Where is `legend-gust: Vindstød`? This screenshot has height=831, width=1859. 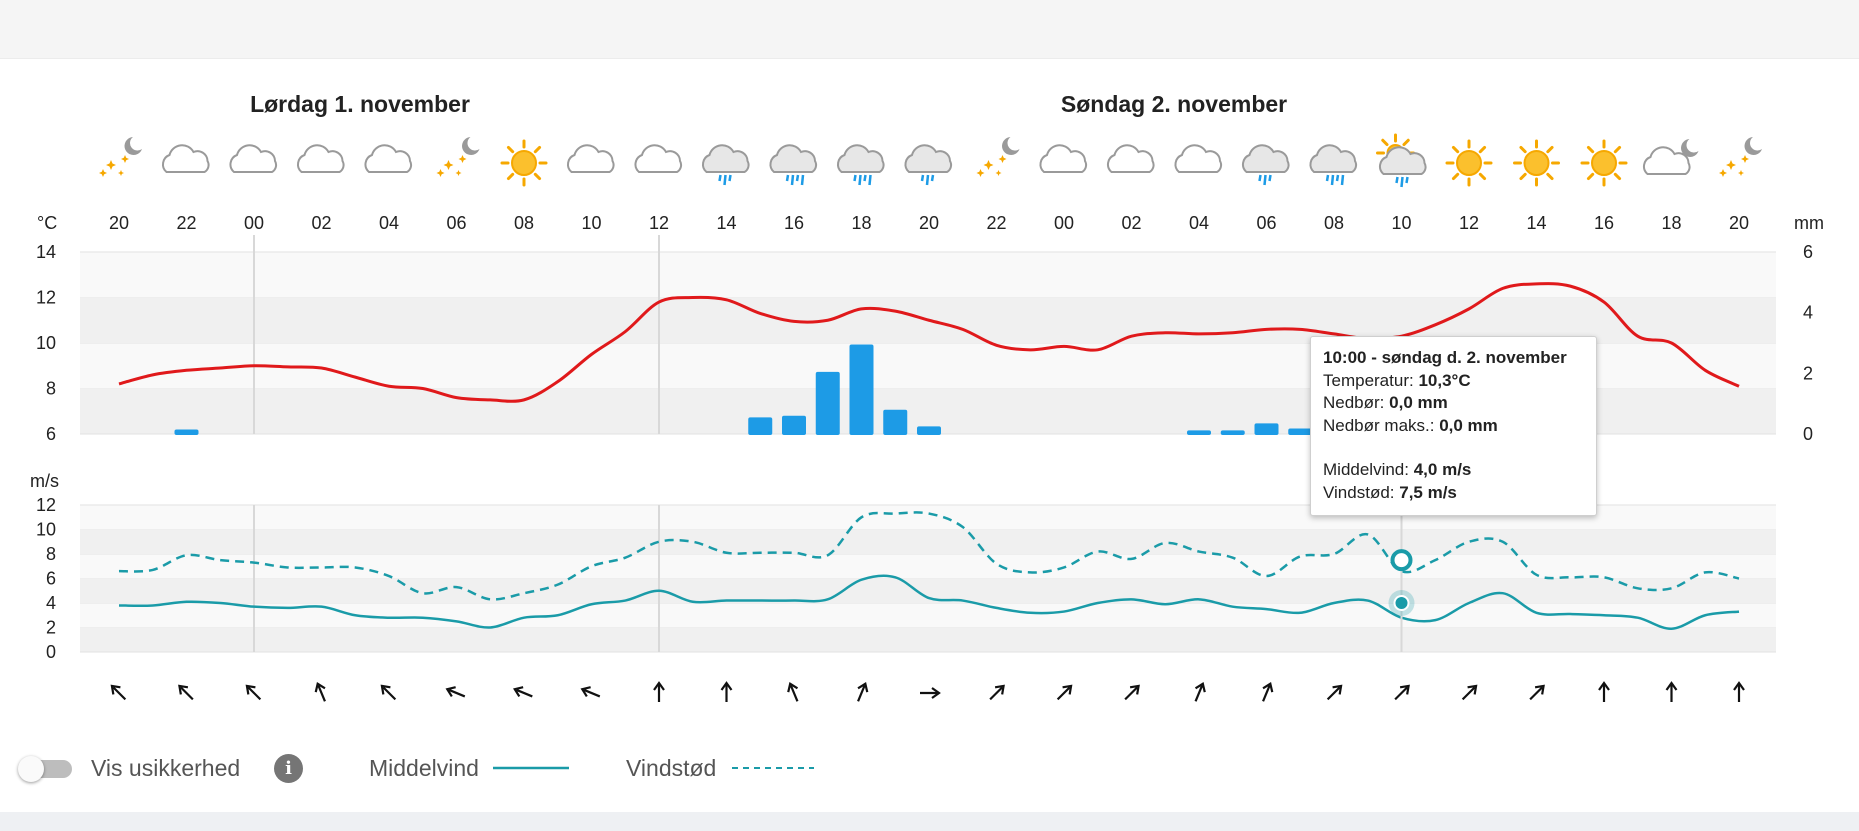
legend-gust: Vindstød is located at coordinates (723, 768).